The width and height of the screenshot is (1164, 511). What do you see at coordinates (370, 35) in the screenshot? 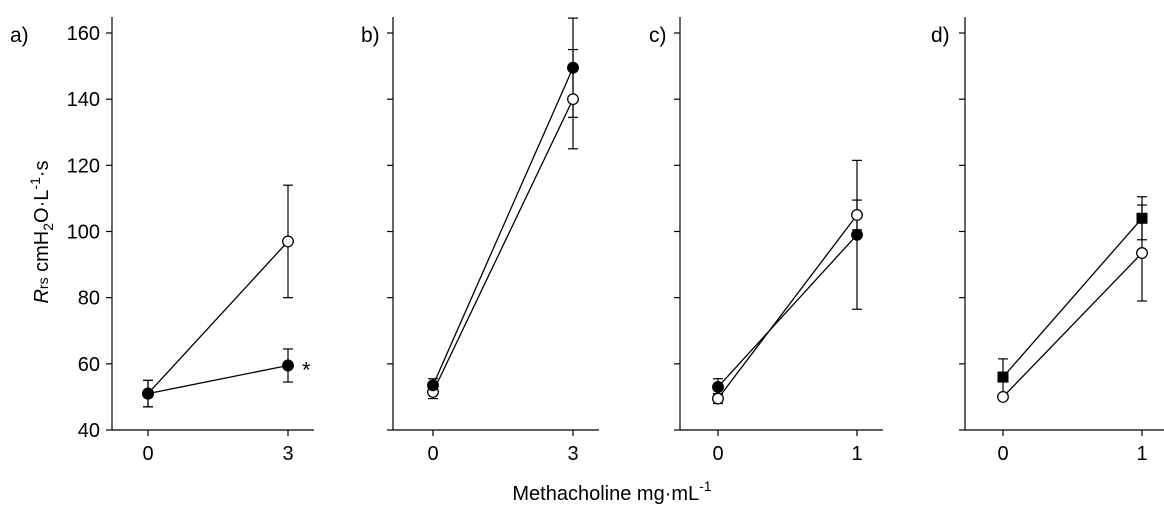
I see `panel-label: b)` at bounding box center [370, 35].